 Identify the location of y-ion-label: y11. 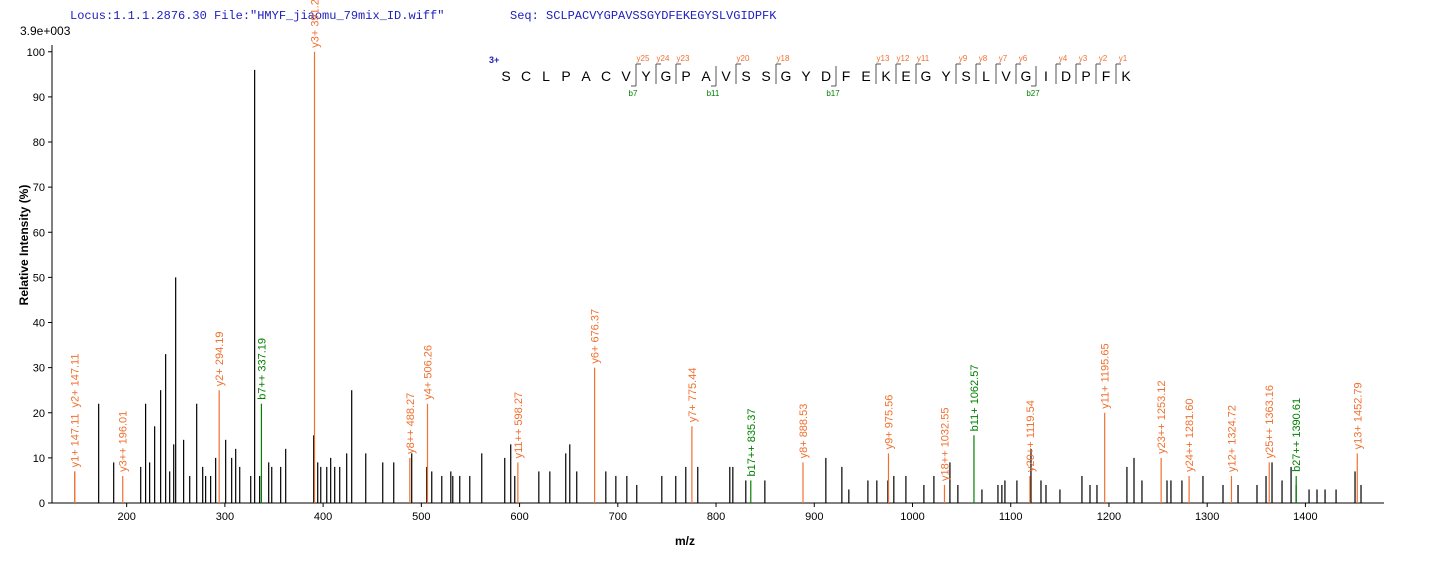
(923, 58).